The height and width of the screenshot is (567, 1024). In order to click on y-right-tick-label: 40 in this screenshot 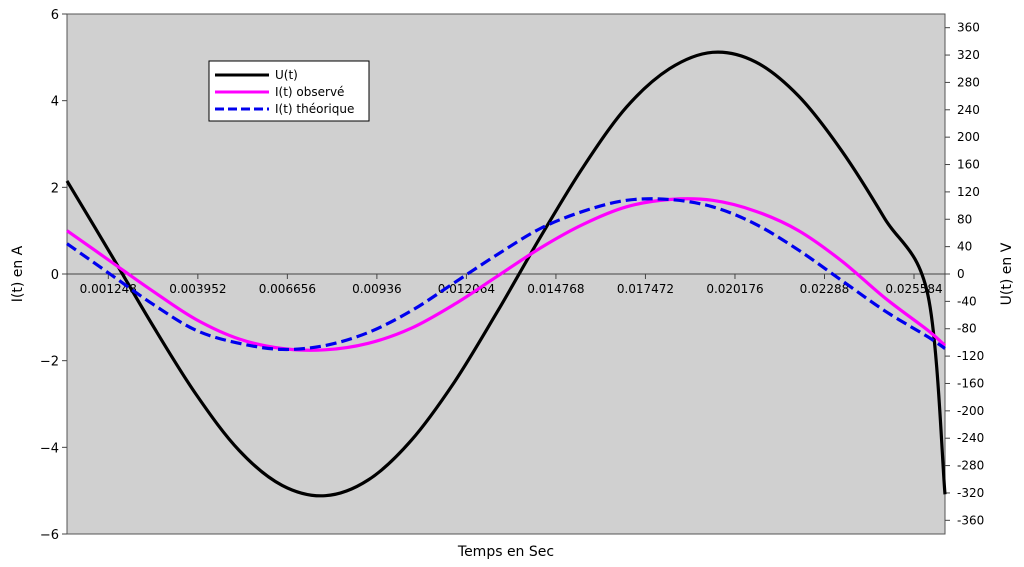, I will do `click(964, 247)`.